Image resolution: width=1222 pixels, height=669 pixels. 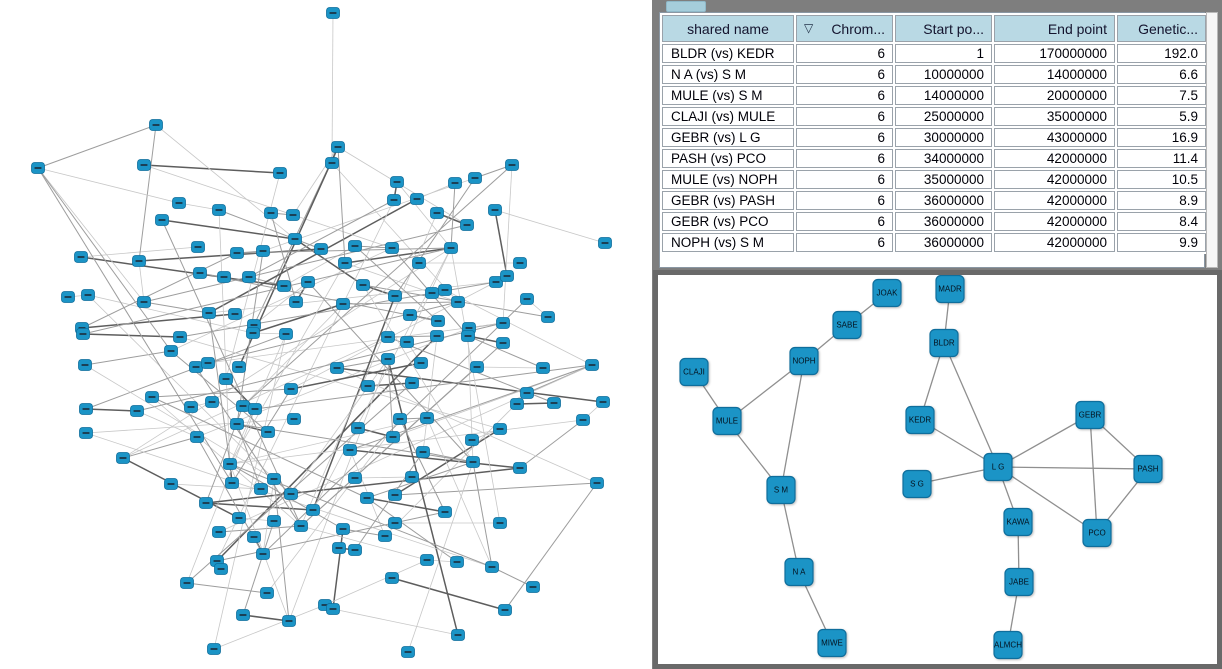 I want to click on table-row: NOPH (vs) S M 6 36000000 42000000 9.9, so click(x=934, y=242).